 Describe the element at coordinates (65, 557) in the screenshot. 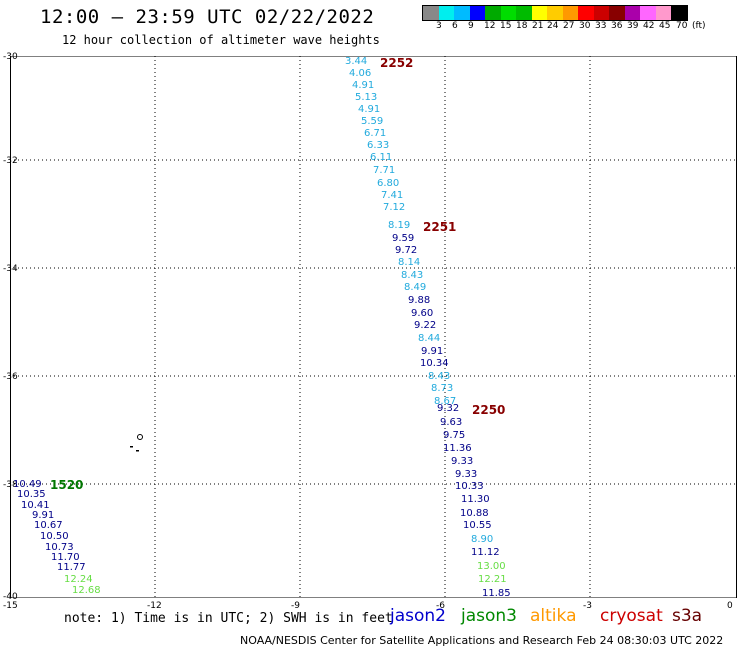

I see `wave-height-value: 11.70` at that location.